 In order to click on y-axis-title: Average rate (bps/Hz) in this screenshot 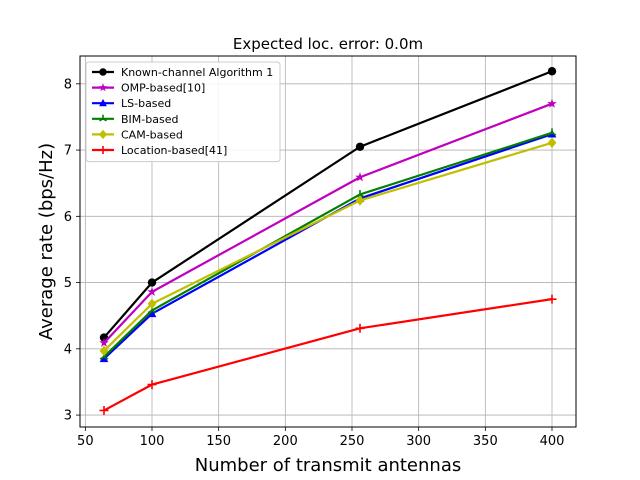, I will do `click(46, 241)`.